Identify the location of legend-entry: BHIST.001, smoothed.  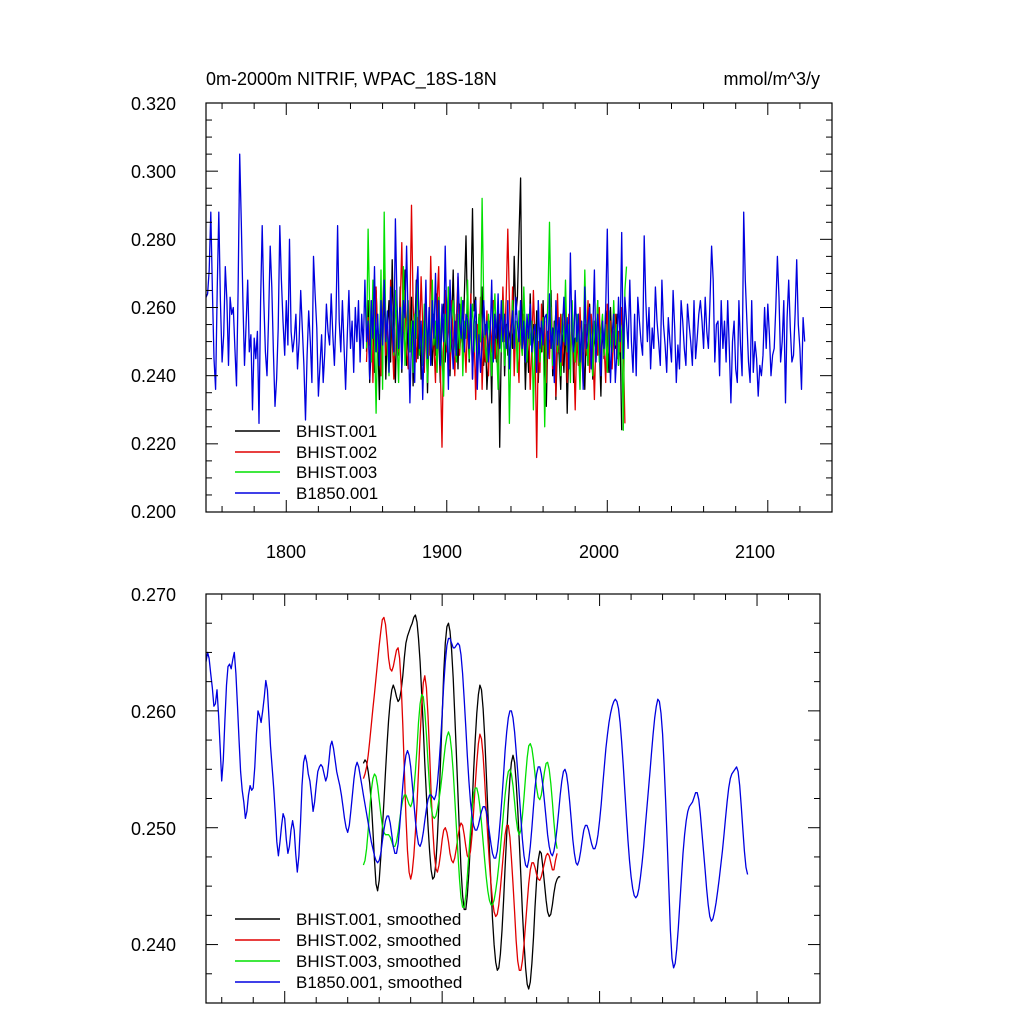
(378, 919).